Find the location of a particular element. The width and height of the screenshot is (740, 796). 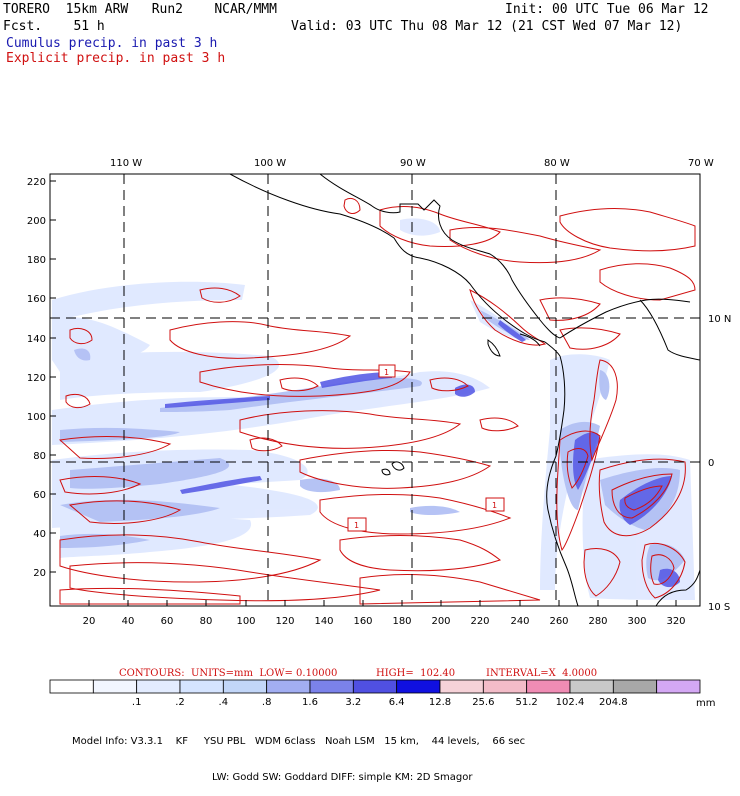

colorbar-label: 6.4 is located at coordinates (397, 702).